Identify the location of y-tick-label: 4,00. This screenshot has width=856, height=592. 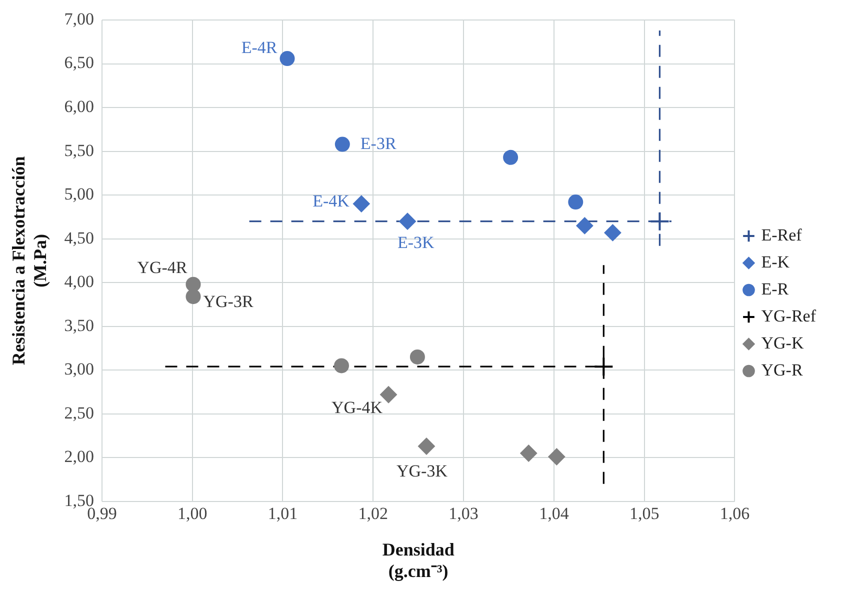
(79, 282).